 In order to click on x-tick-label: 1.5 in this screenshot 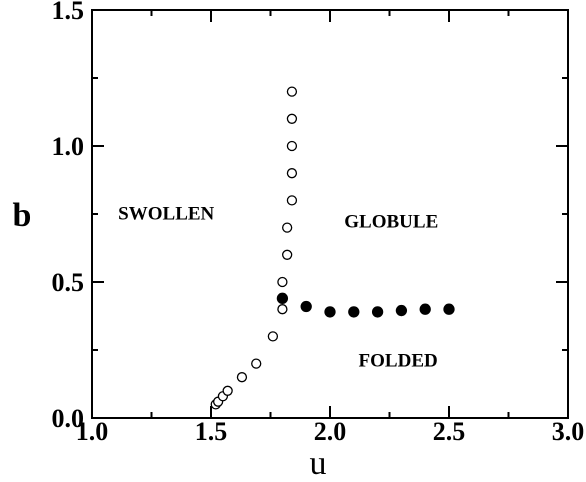, I will do `click(211, 431)`.